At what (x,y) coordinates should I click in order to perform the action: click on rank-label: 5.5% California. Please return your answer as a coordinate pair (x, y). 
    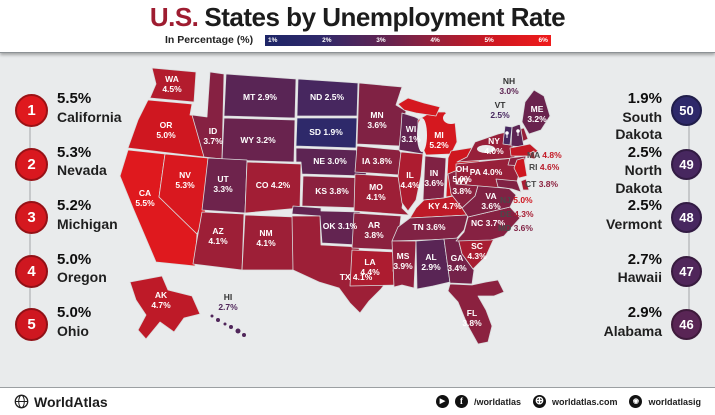
    Looking at the image, I should click on (89, 108).